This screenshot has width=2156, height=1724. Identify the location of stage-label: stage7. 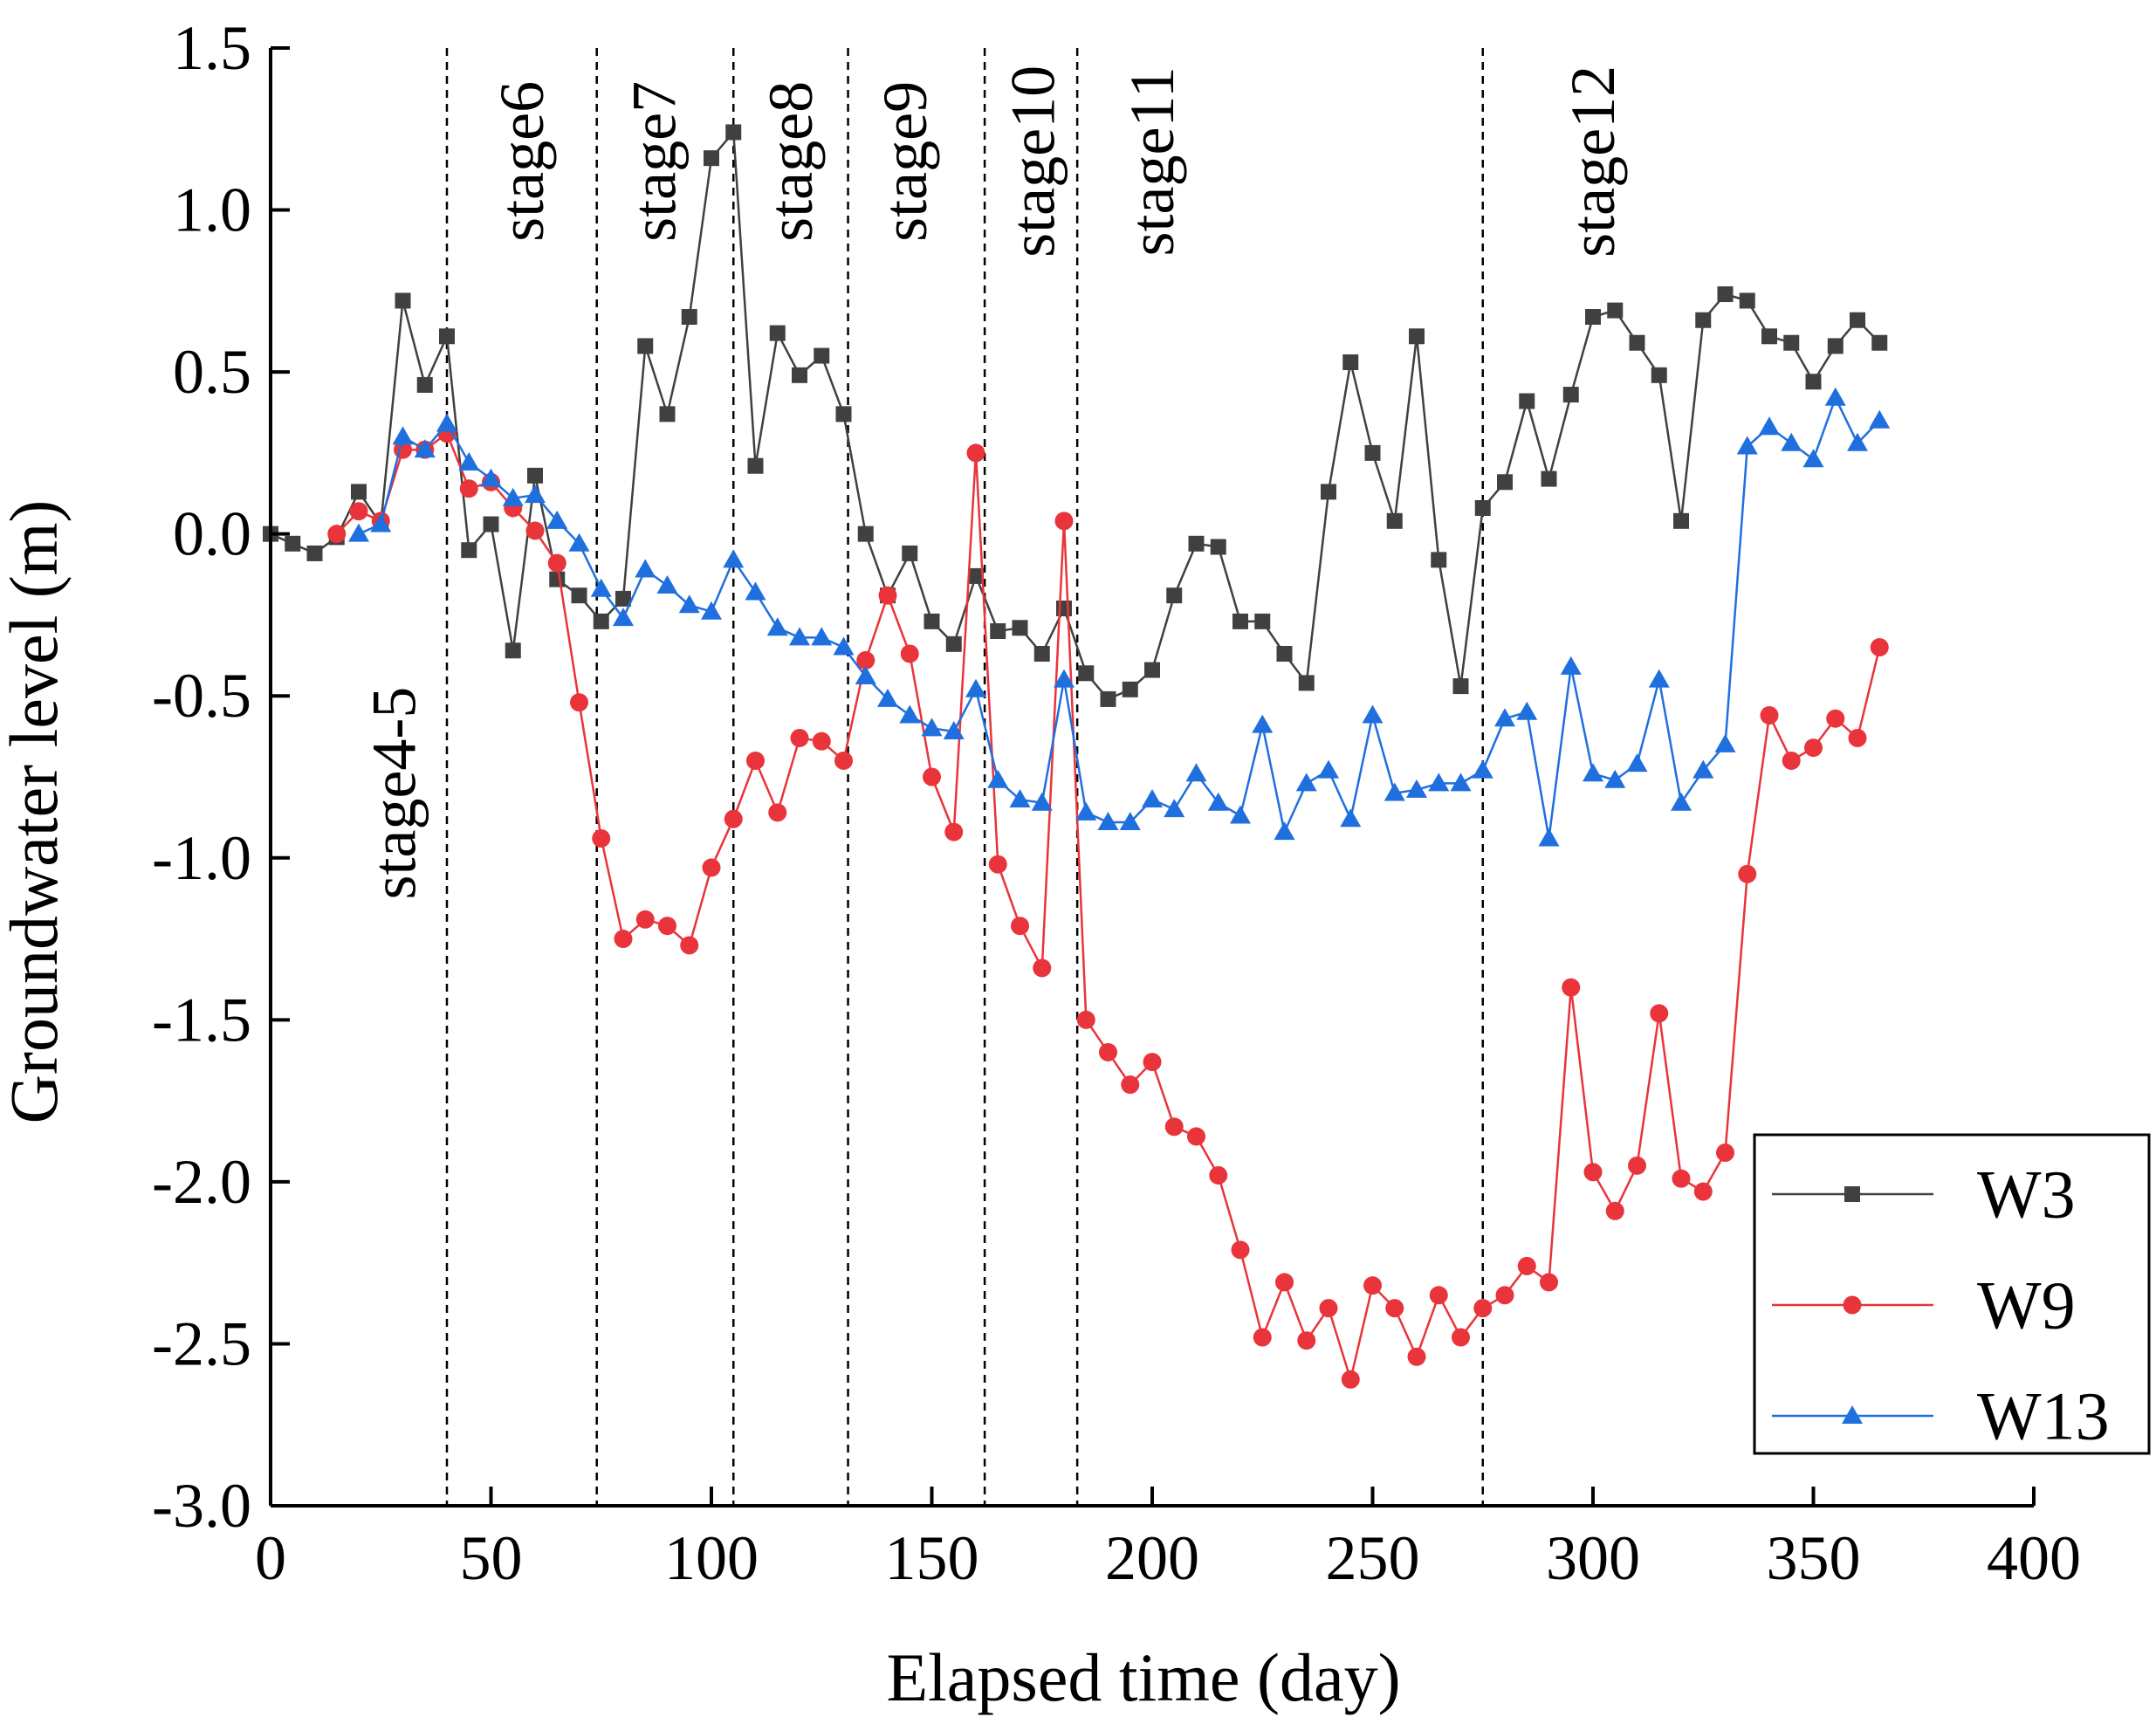
(654, 162).